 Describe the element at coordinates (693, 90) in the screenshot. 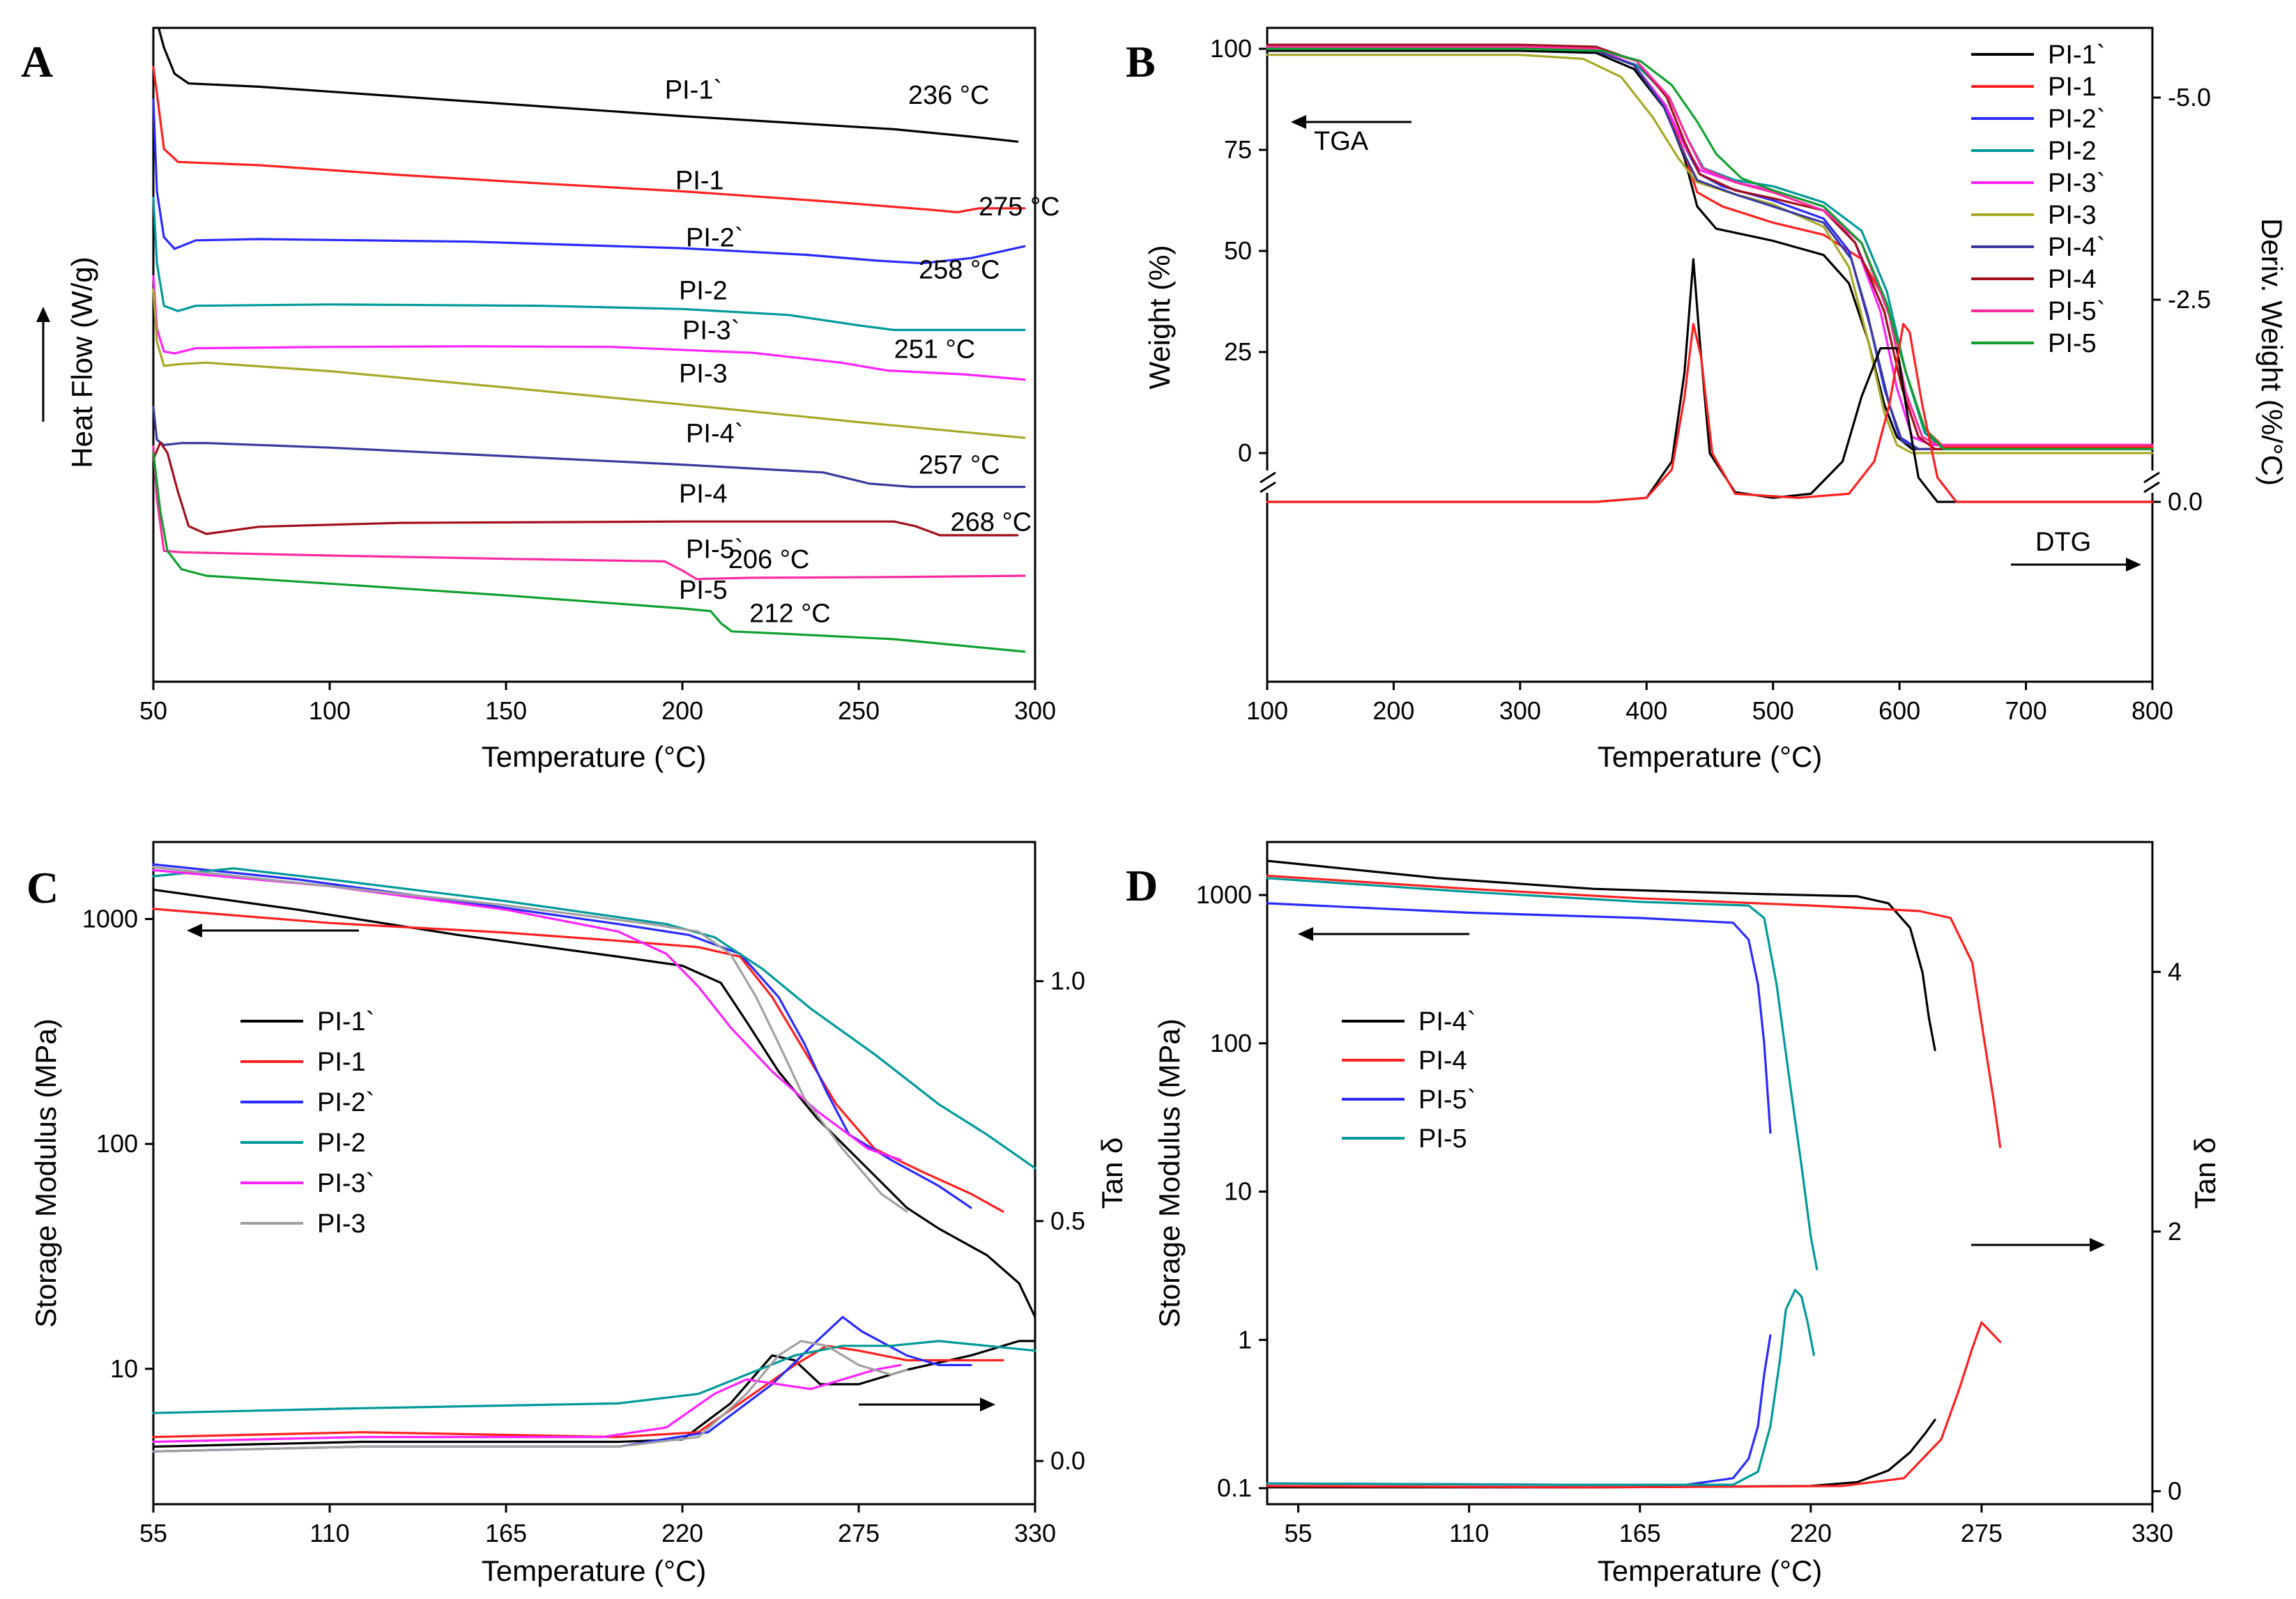

I see `panel-a-label-pi-1: PI-1`` at that location.